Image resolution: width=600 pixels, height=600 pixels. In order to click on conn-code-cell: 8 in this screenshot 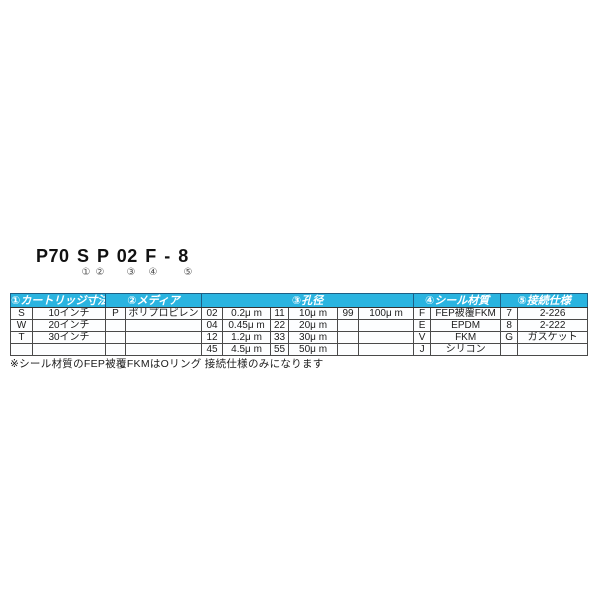, I will do `click(509, 325)`.